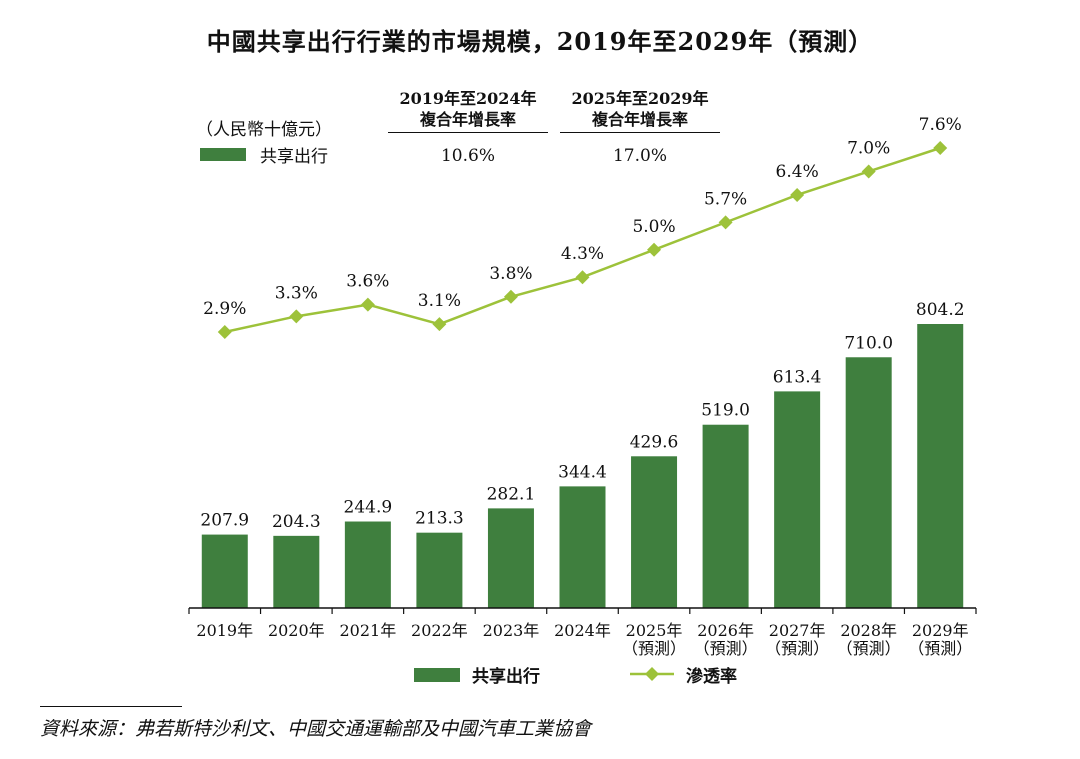 This screenshot has height=759, width=1080. I want to click on x-tick-label-6-1: （預測）, so click(654, 648).